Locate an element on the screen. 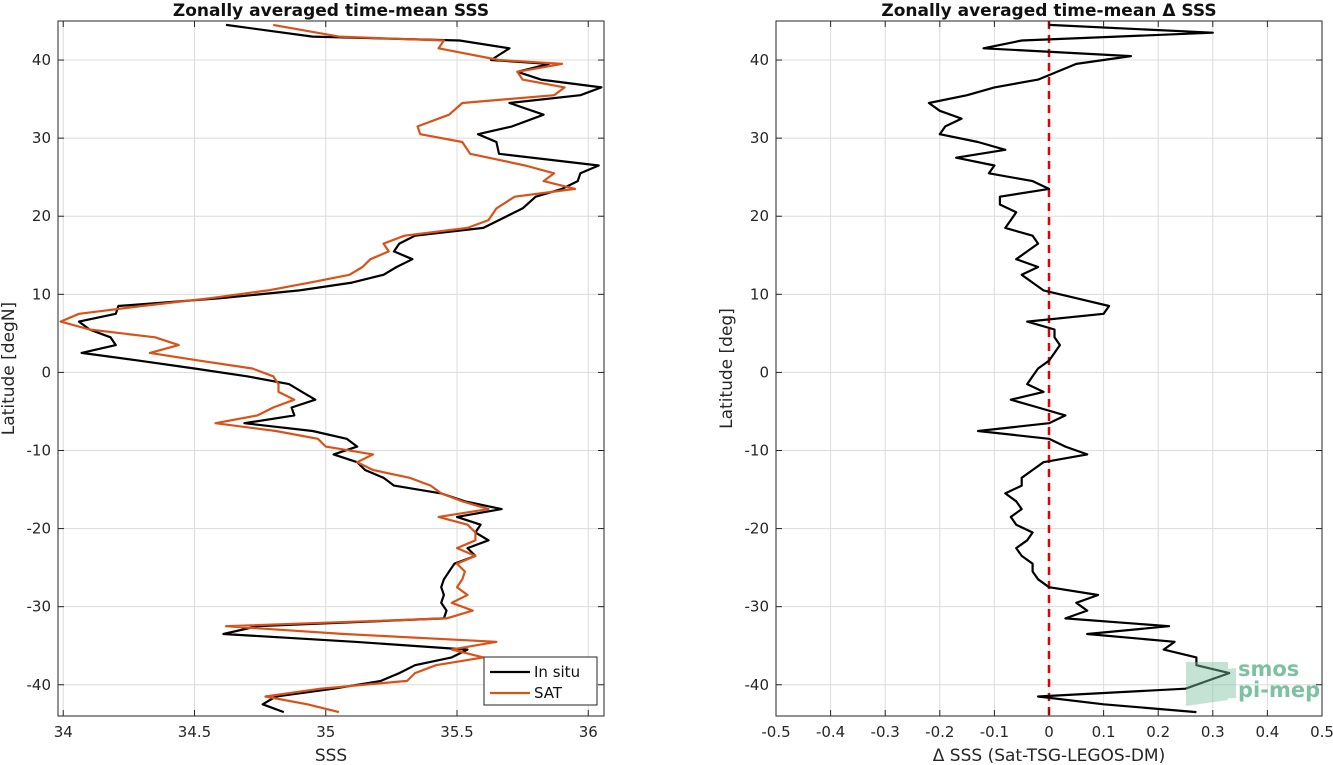 The width and height of the screenshot is (1333, 765). x-tick-label: 36 is located at coordinates (588, 732).